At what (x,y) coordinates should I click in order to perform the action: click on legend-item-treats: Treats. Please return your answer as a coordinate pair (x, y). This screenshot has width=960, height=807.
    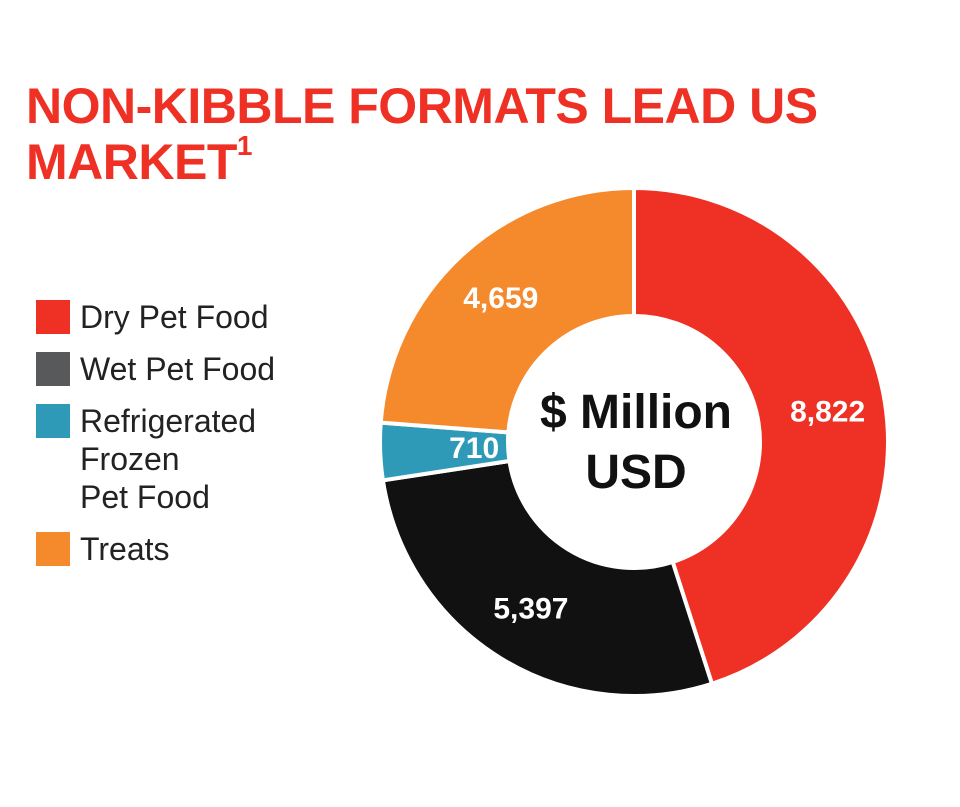
    Looking at the image, I should click on (186, 549).